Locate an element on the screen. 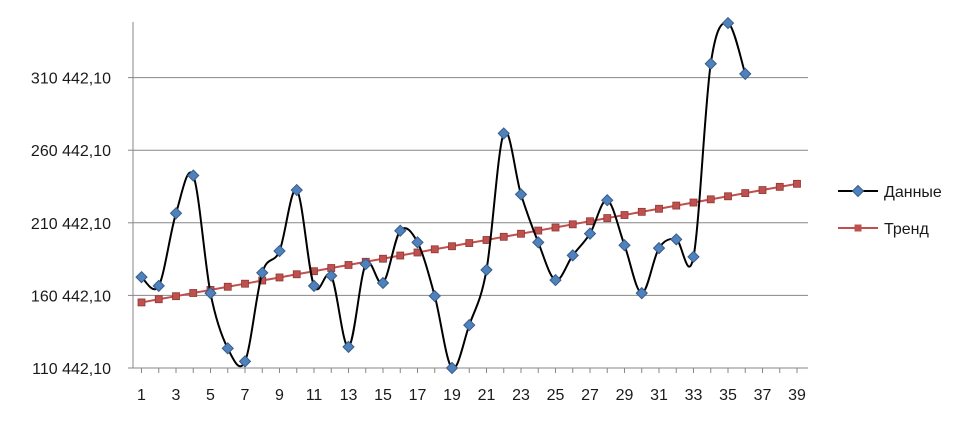 This screenshot has width=976, height=421. x-tick-label: 9 is located at coordinates (279, 395).